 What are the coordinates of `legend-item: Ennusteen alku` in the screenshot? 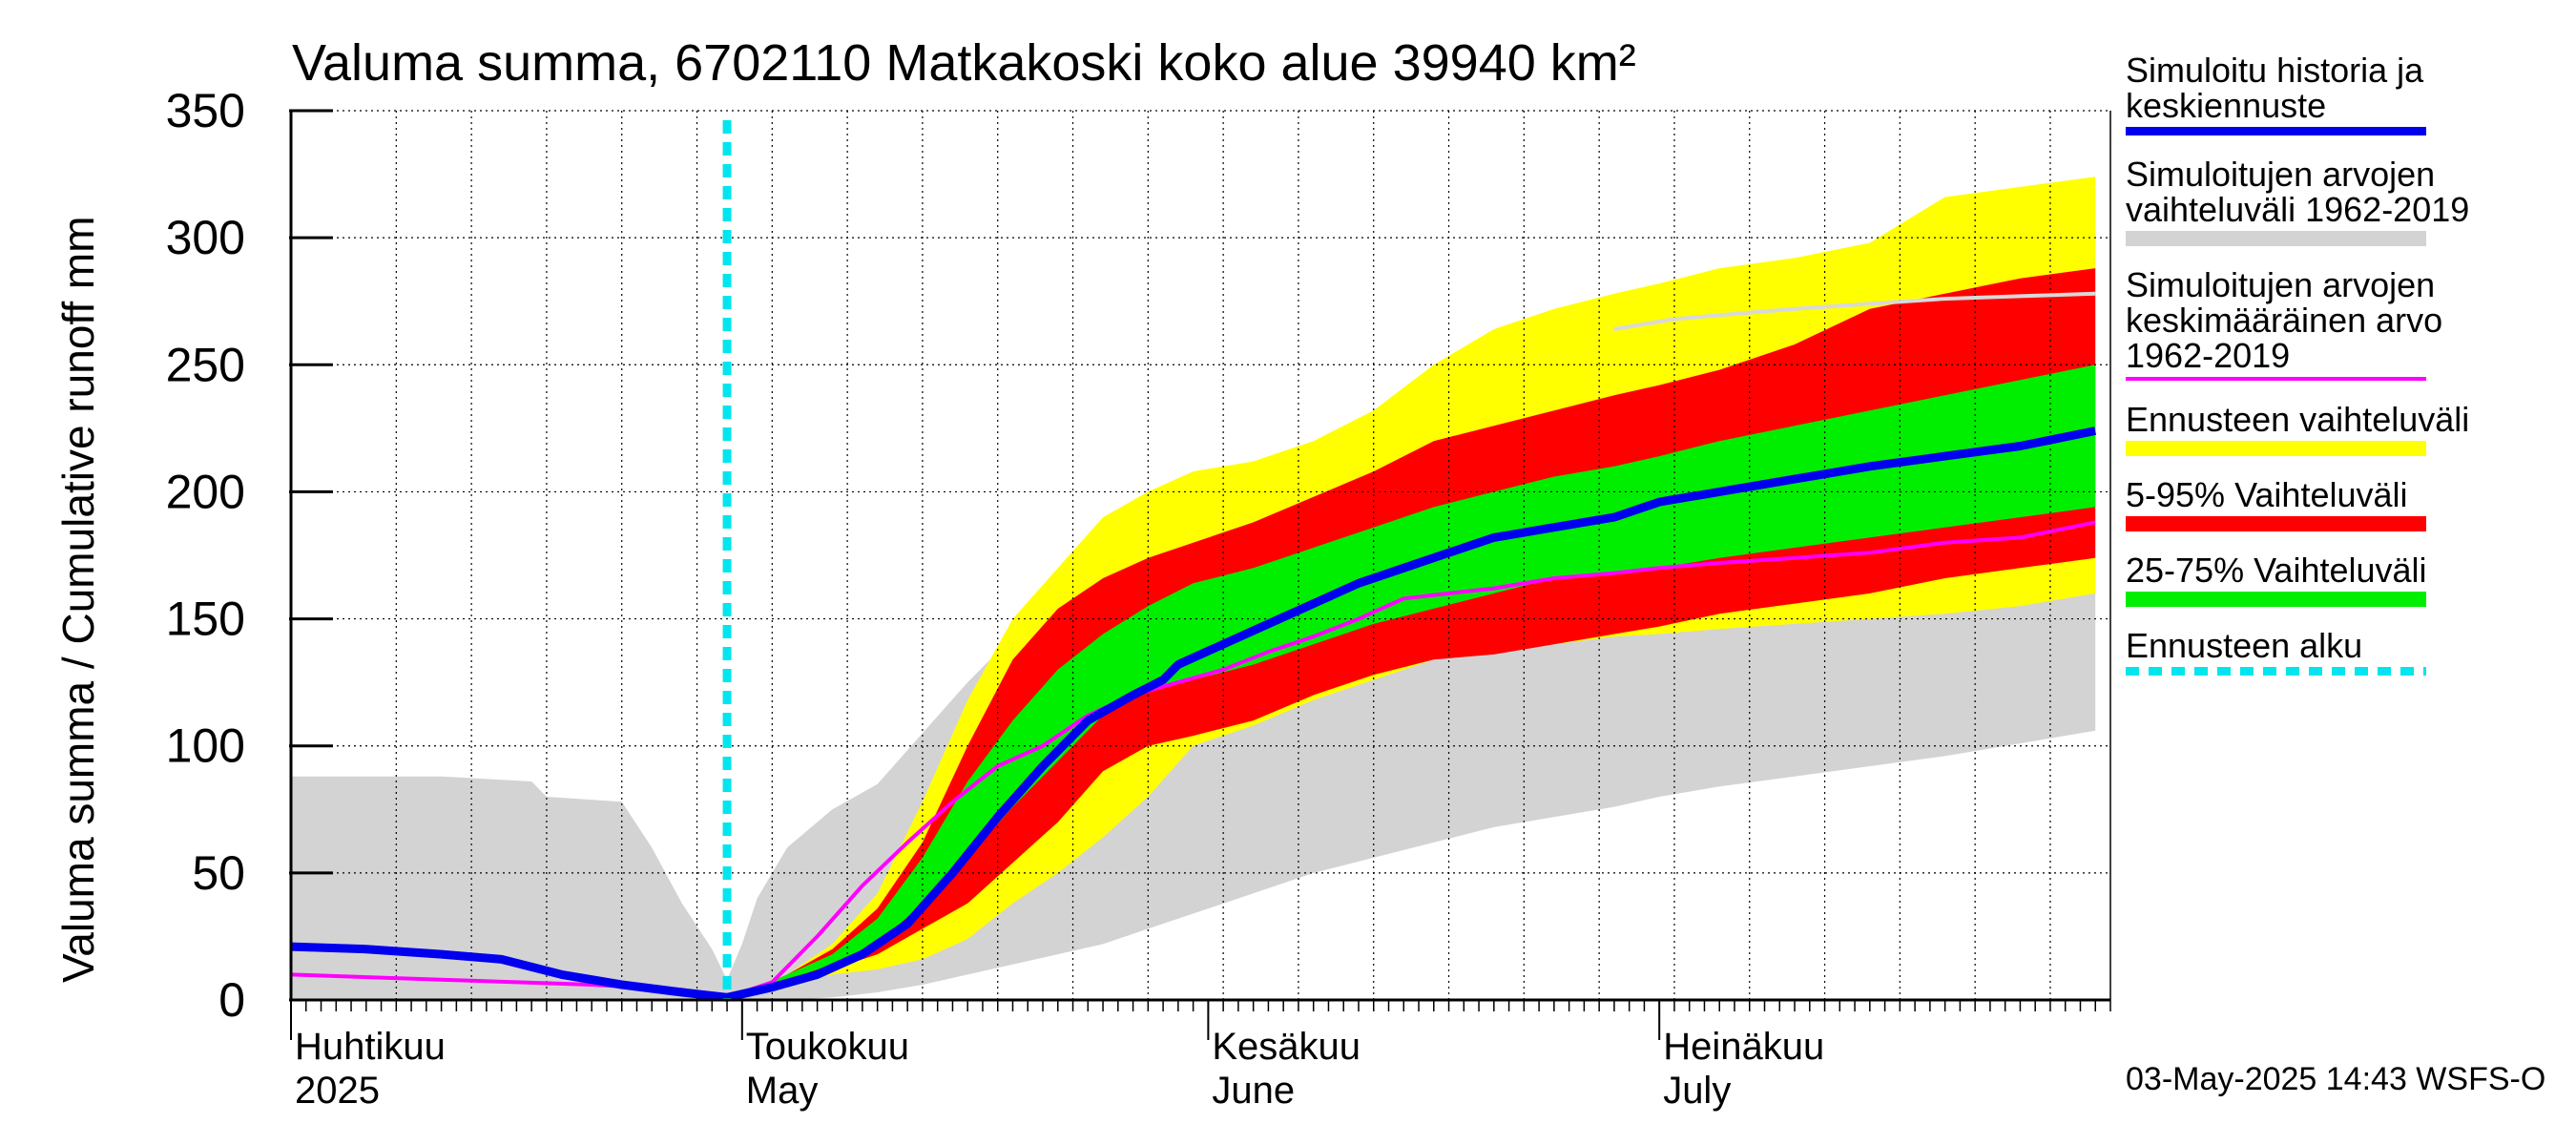 It's located at (2345, 652).